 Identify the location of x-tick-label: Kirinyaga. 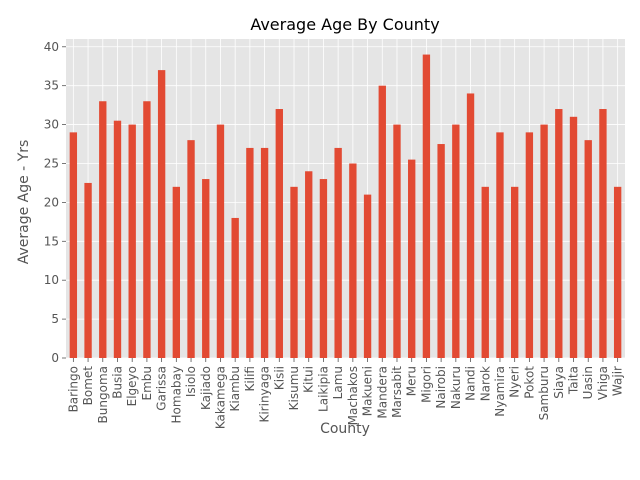
(265, 394).